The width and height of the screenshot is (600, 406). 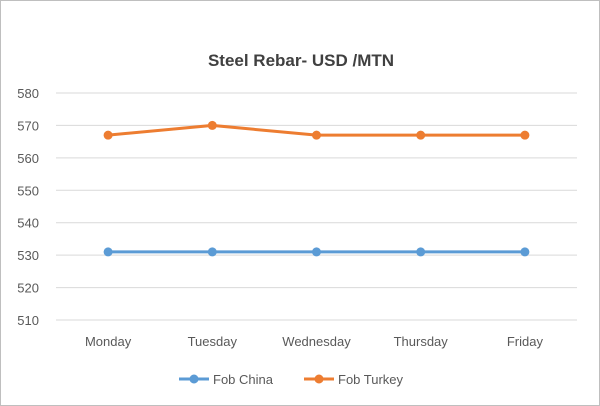 What do you see at coordinates (28, 190) in the screenshot?
I see `y-tick-label: 550` at bounding box center [28, 190].